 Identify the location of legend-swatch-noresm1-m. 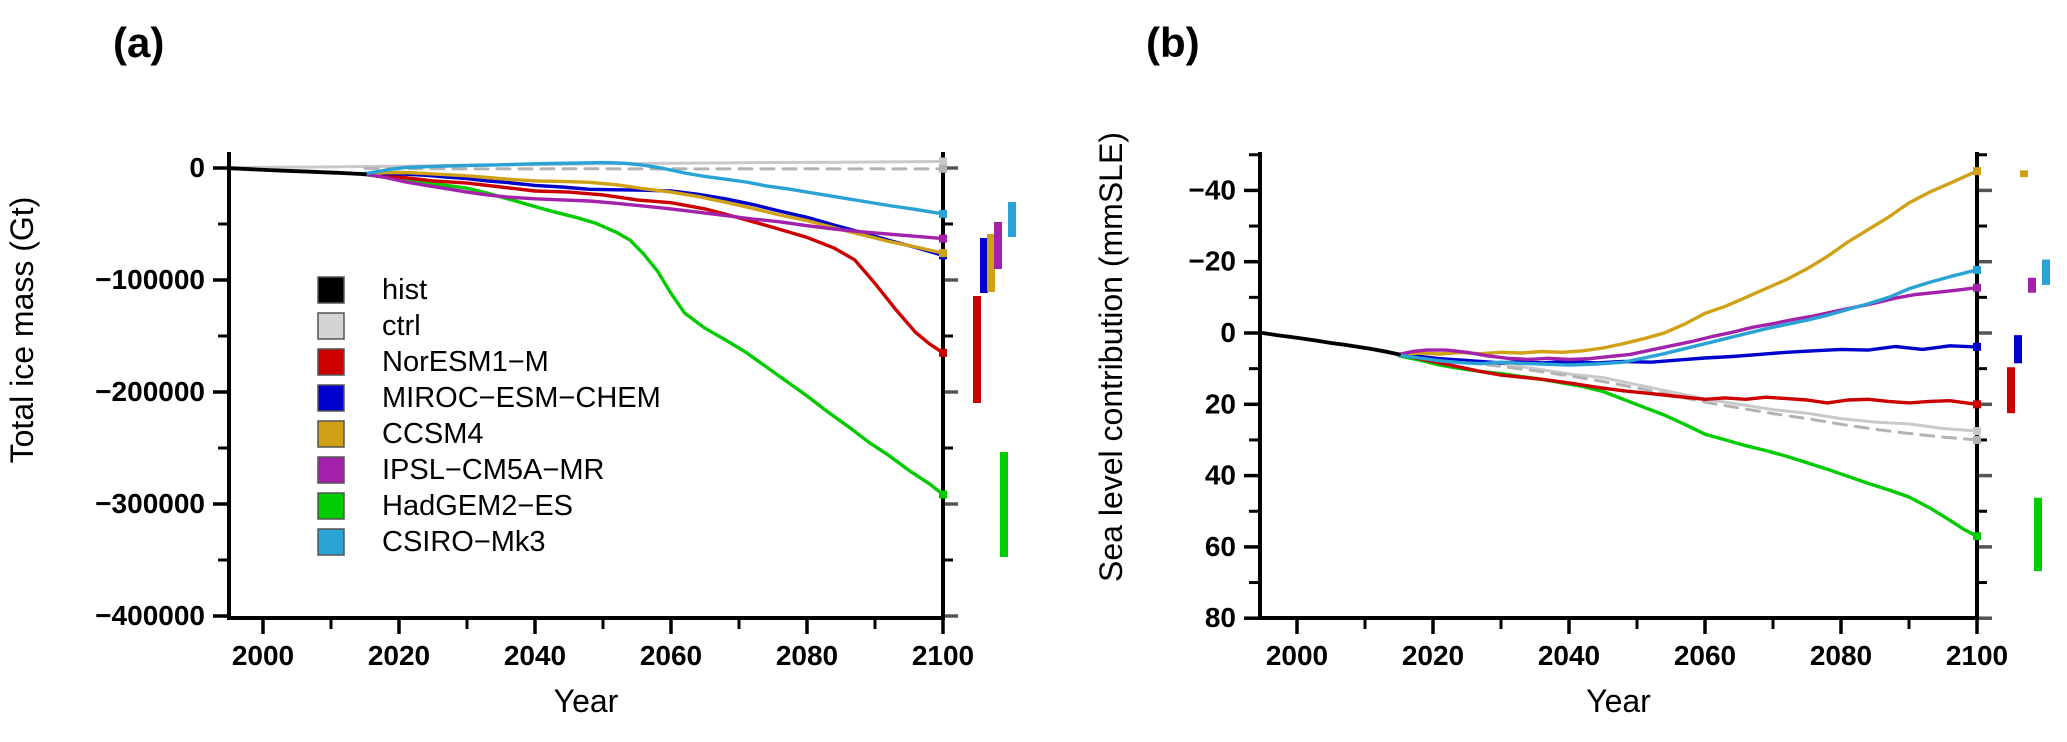
(331, 362).